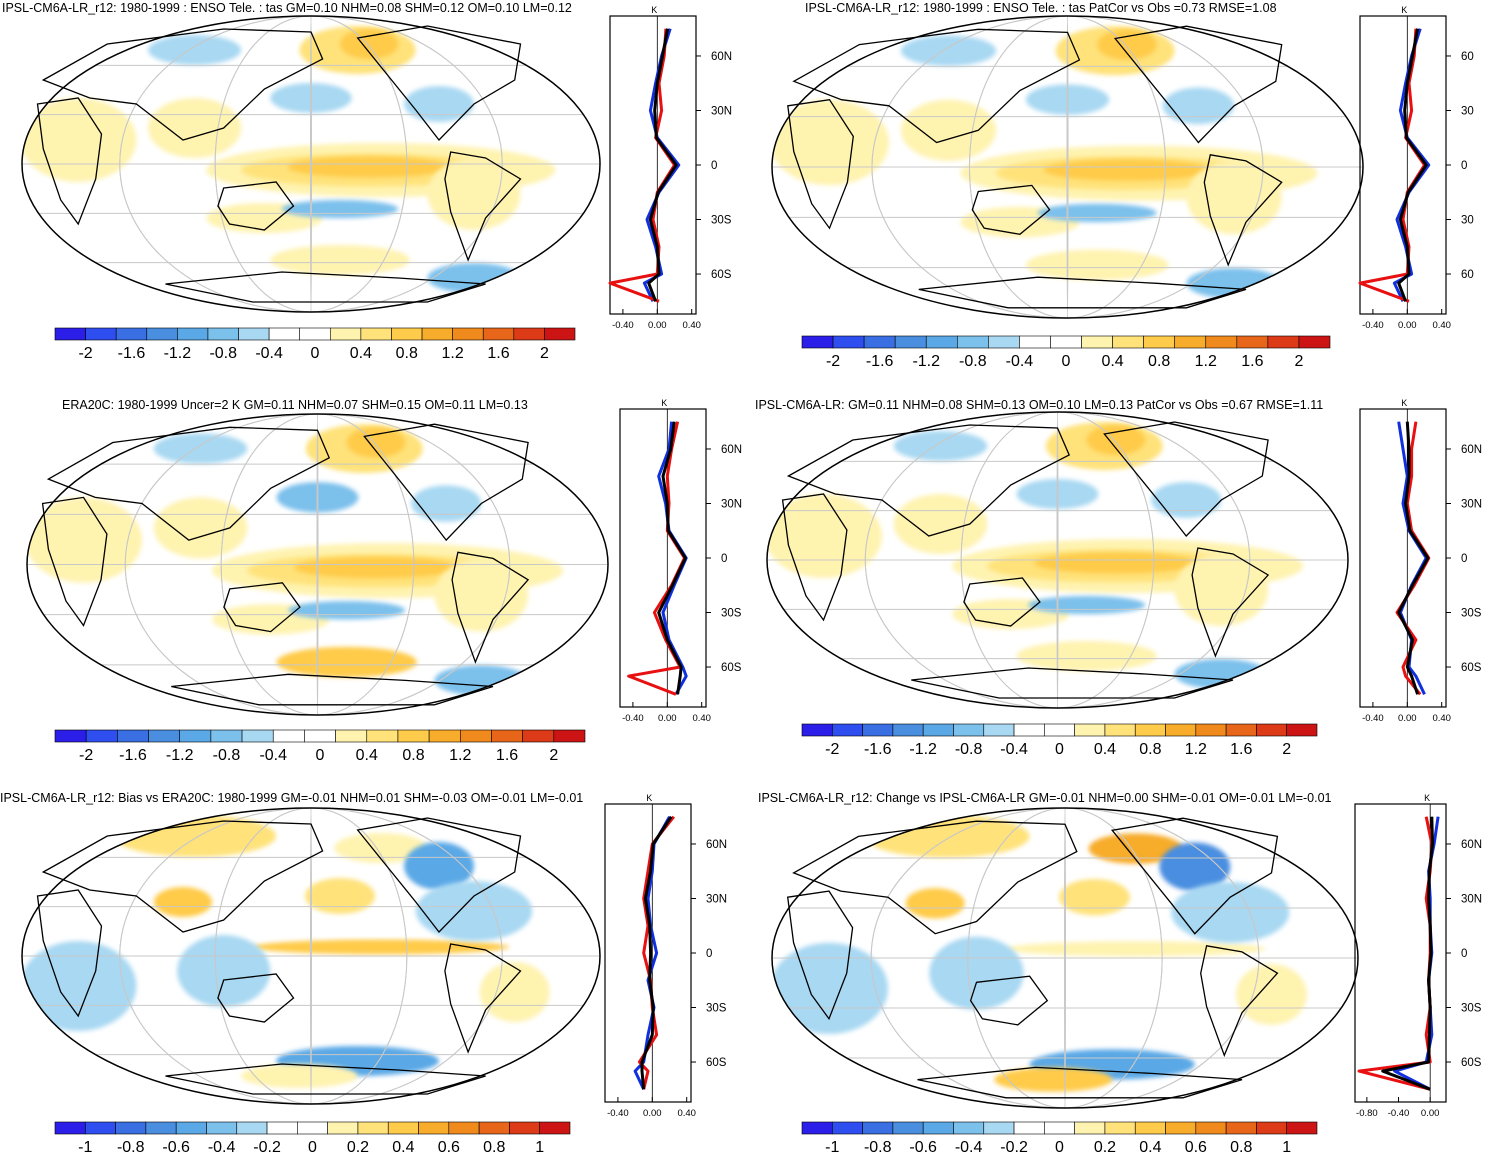  Describe the element at coordinates (820, 164) in the screenshot. I see `africa-outline` at that location.